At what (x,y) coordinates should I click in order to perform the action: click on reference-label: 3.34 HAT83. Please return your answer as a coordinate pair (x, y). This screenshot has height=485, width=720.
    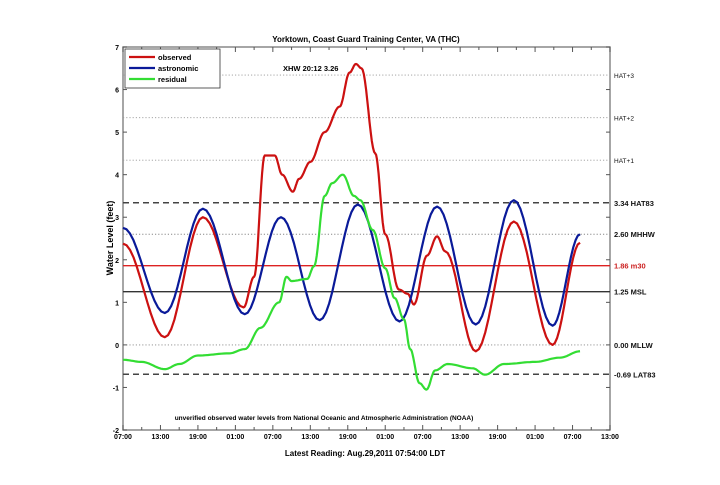
    Looking at the image, I should click on (634, 203).